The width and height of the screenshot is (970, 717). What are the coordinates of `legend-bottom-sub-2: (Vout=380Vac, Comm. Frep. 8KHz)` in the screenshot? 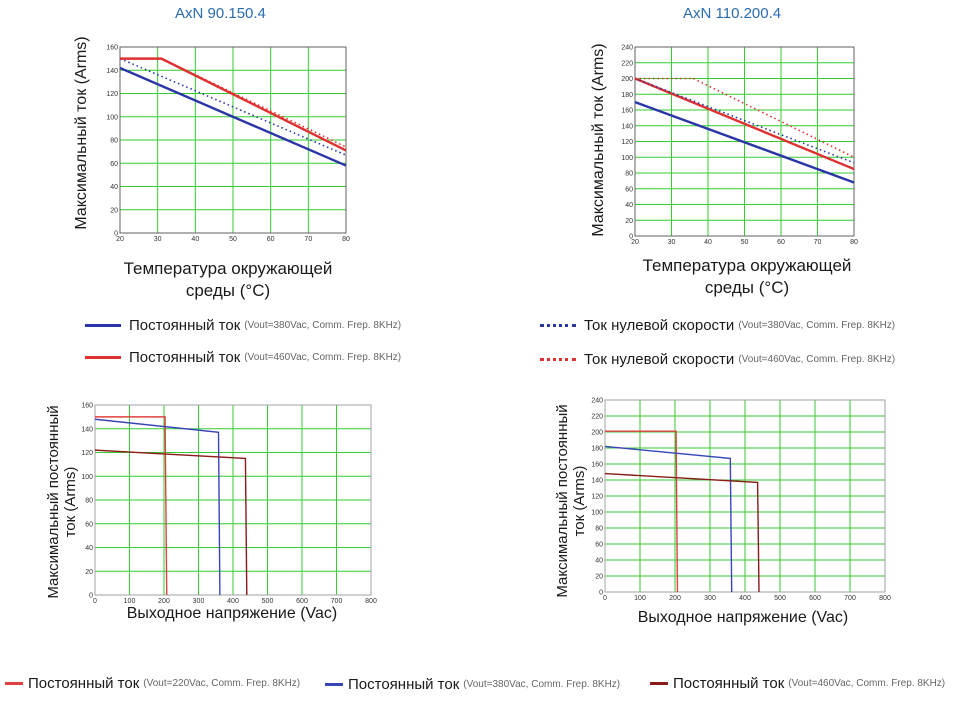 It's located at (542, 684).